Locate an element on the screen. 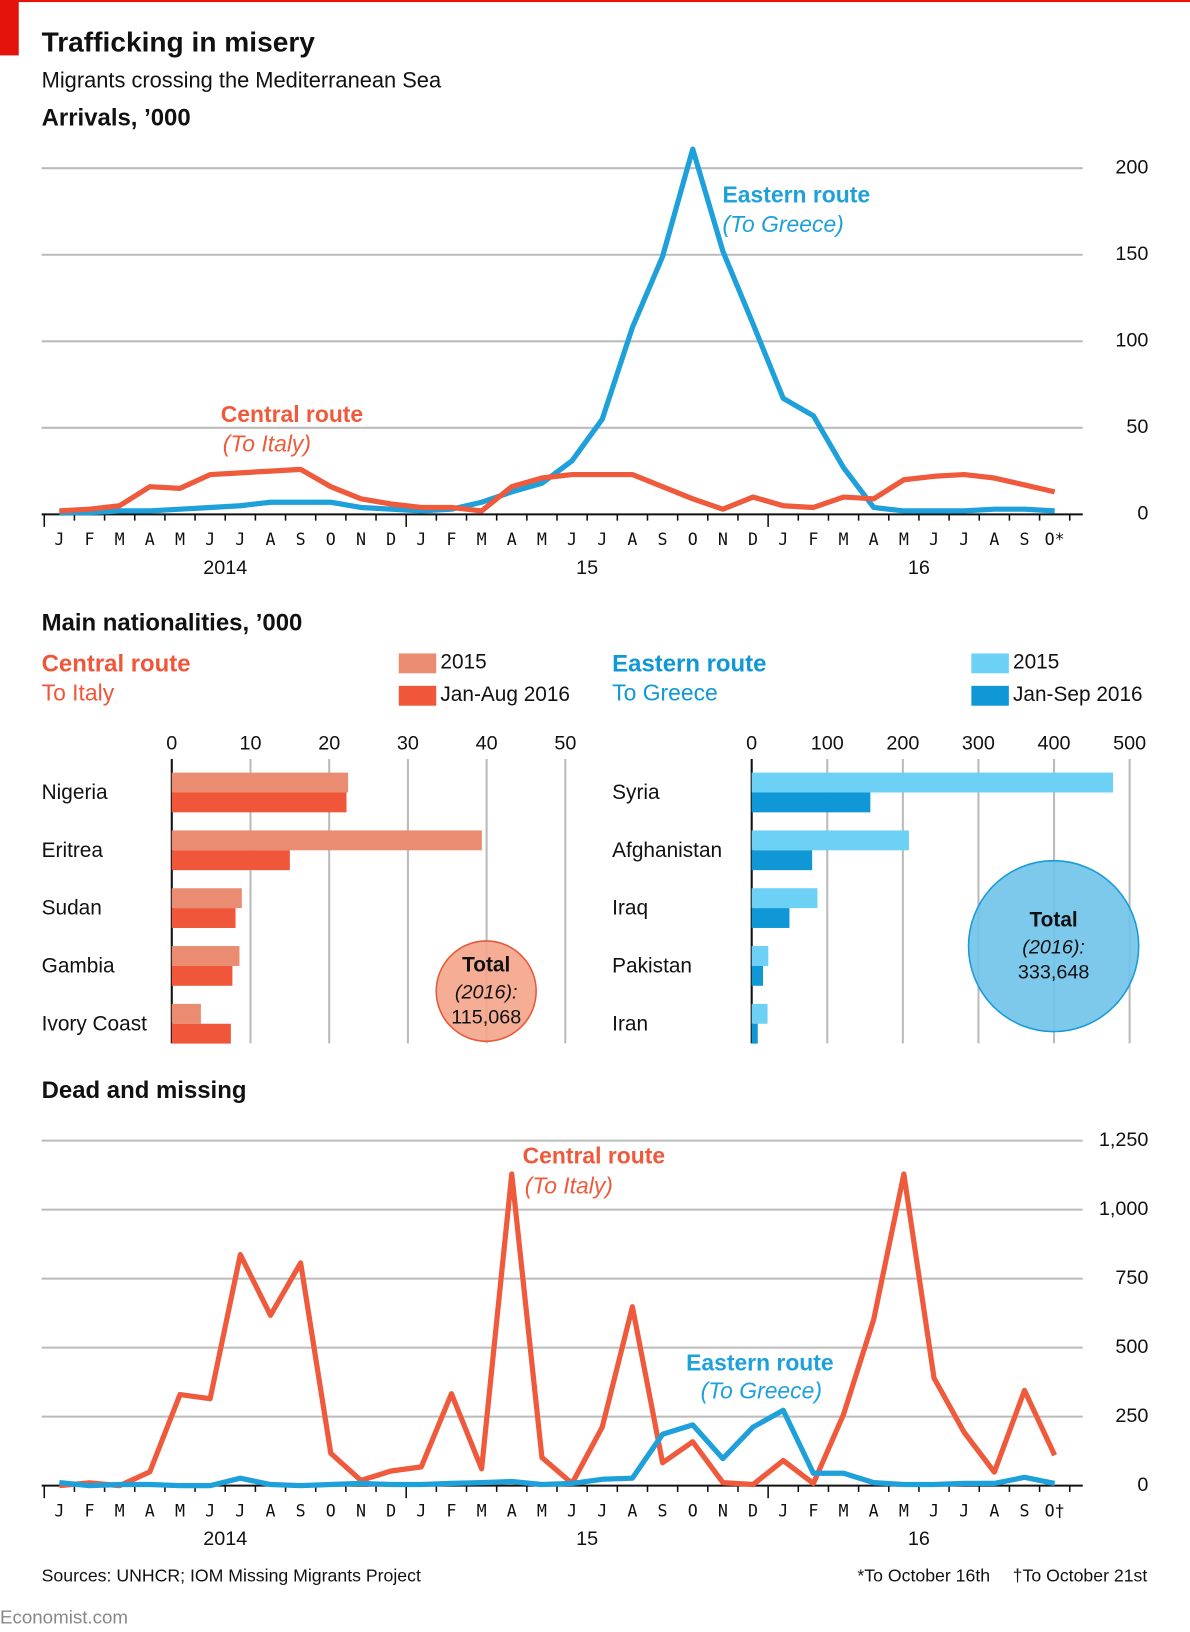  category-label: Pakistan is located at coordinates (652, 965).